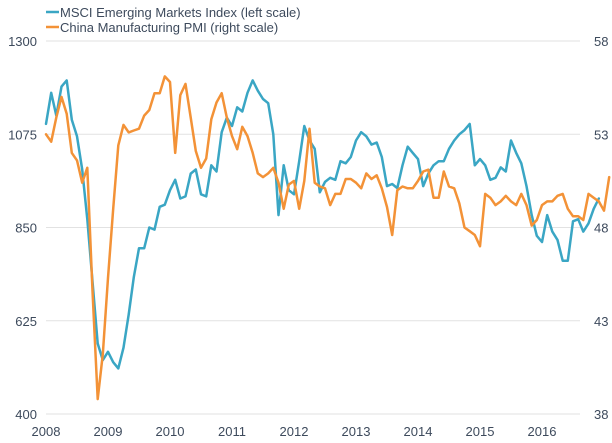 This screenshot has width=612, height=443. Describe the element at coordinates (418, 431) in the screenshot. I see `x-tick-label: 2014` at that location.